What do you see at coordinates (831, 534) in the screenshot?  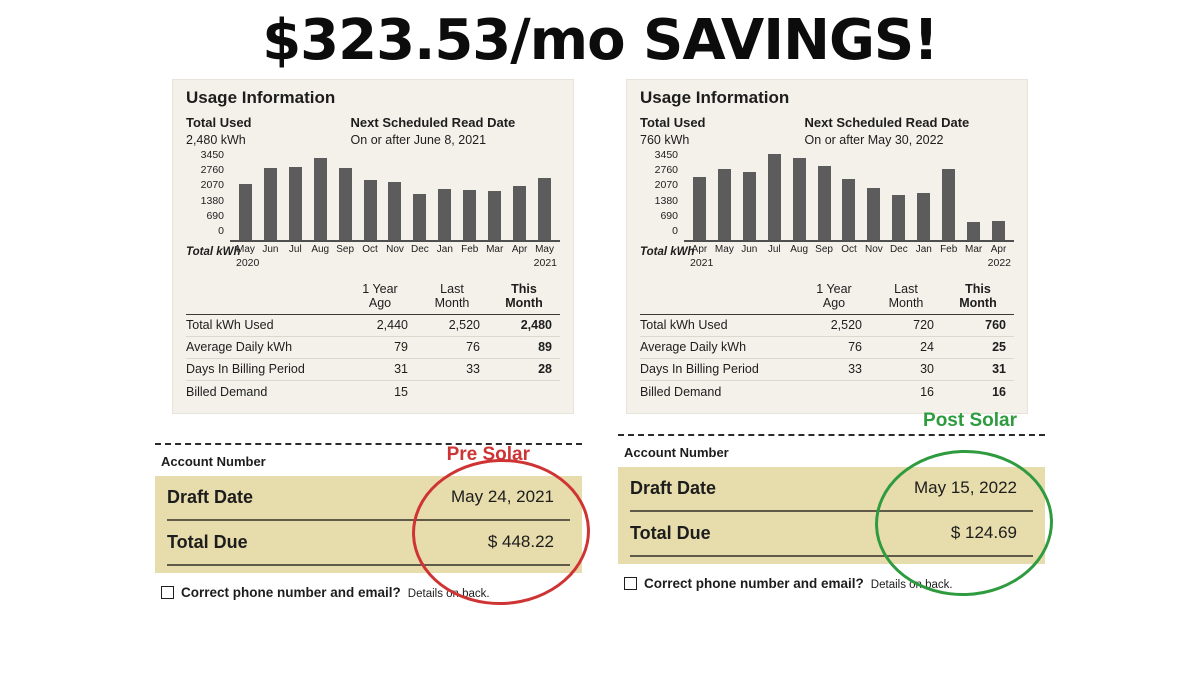 I see `total-due-row: Total Due $ 124.69` at bounding box center [831, 534].